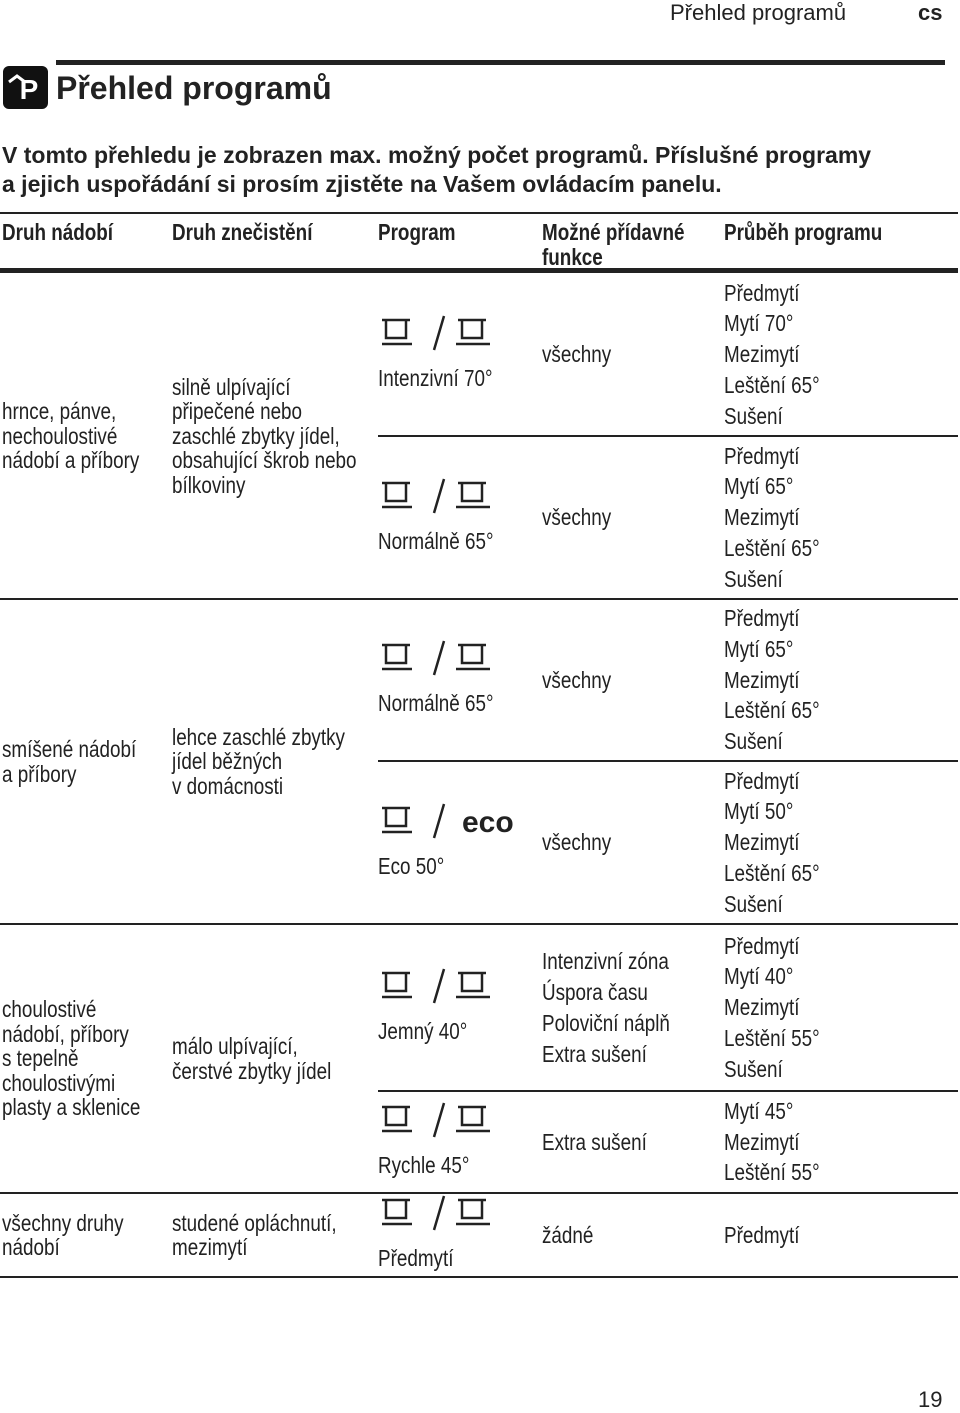  What do you see at coordinates (595, 991) in the screenshot?
I see `function: Úspora času` at bounding box center [595, 991].